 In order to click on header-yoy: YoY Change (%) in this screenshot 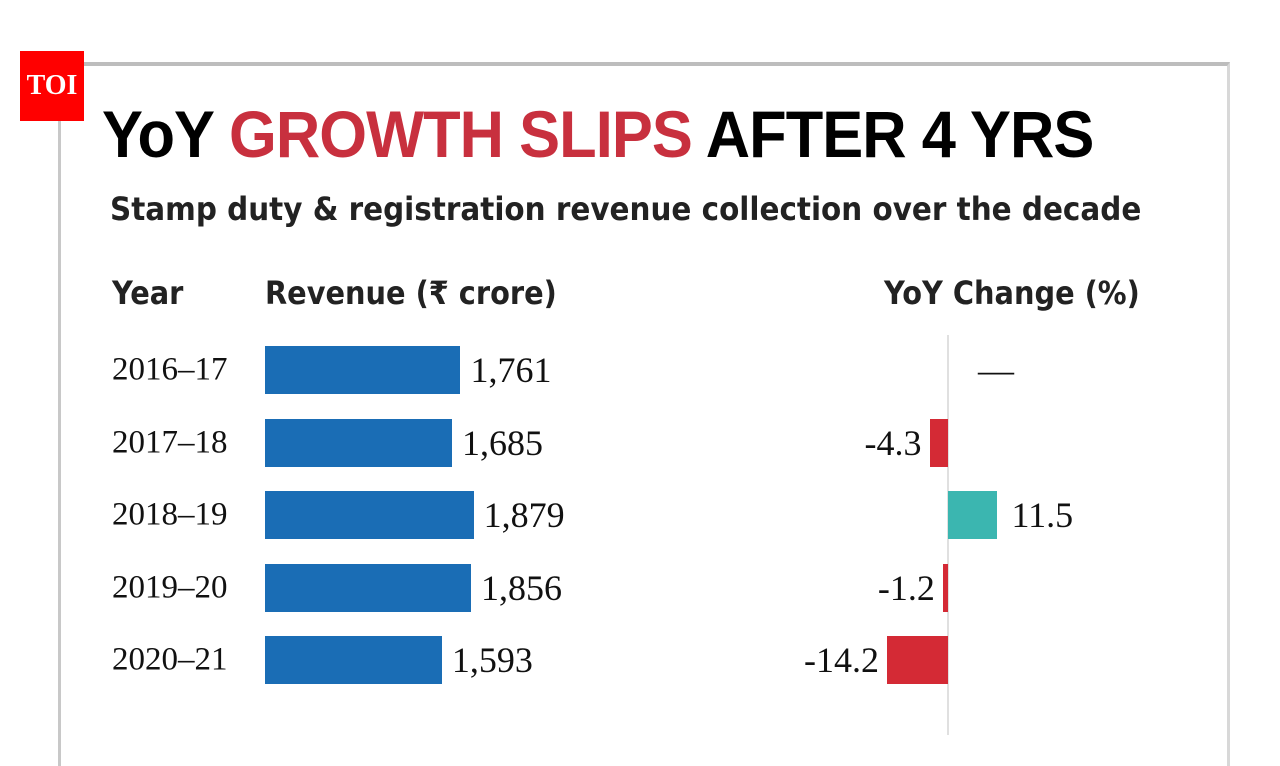, I will do `click(1012, 293)`.